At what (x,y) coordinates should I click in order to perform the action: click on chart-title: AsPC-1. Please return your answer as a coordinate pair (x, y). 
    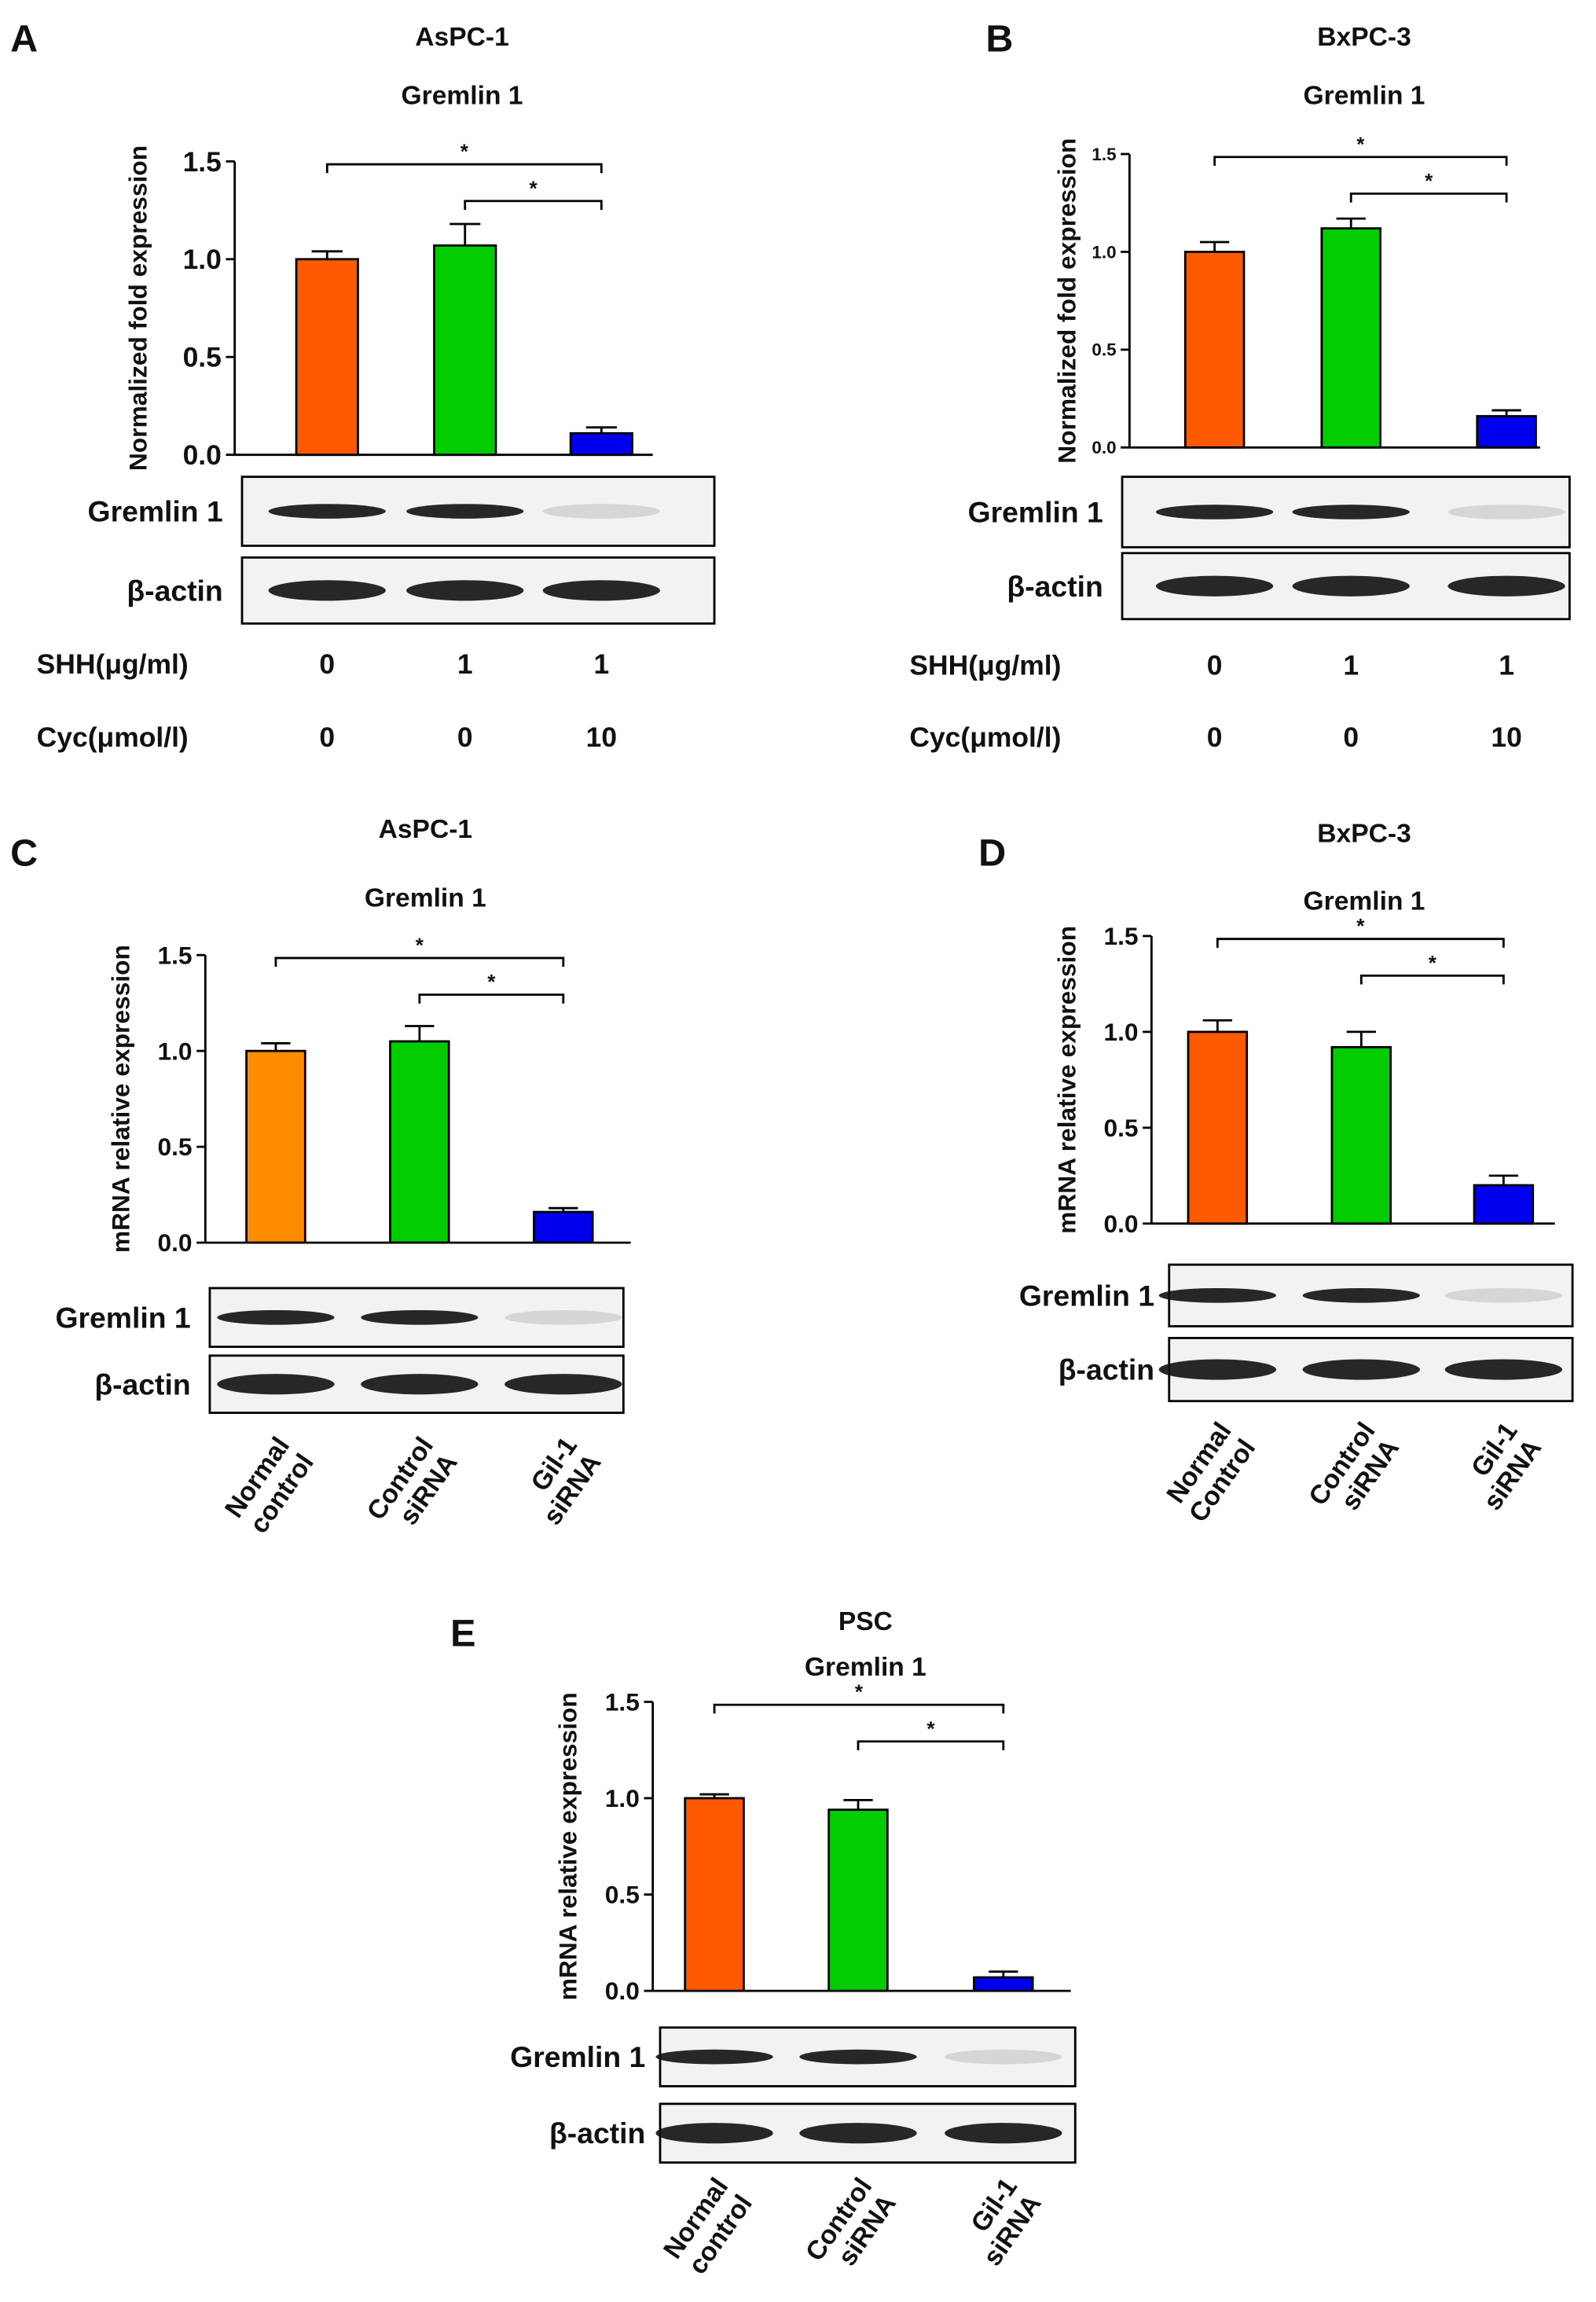
    Looking at the image, I should click on (425, 829).